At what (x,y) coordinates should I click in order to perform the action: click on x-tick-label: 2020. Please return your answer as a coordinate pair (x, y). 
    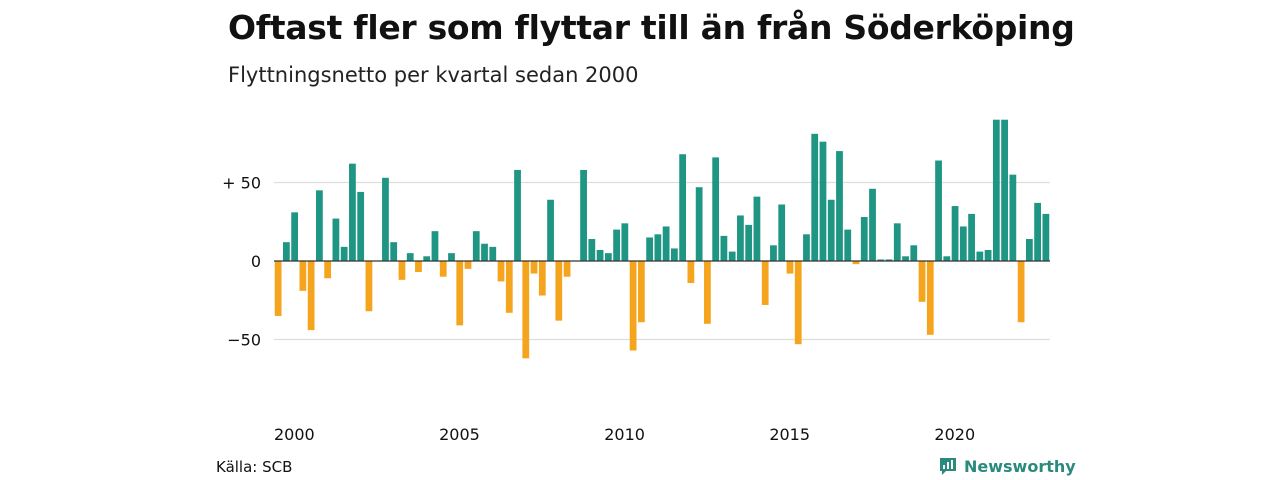
    Looking at the image, I should click on (954, 434).